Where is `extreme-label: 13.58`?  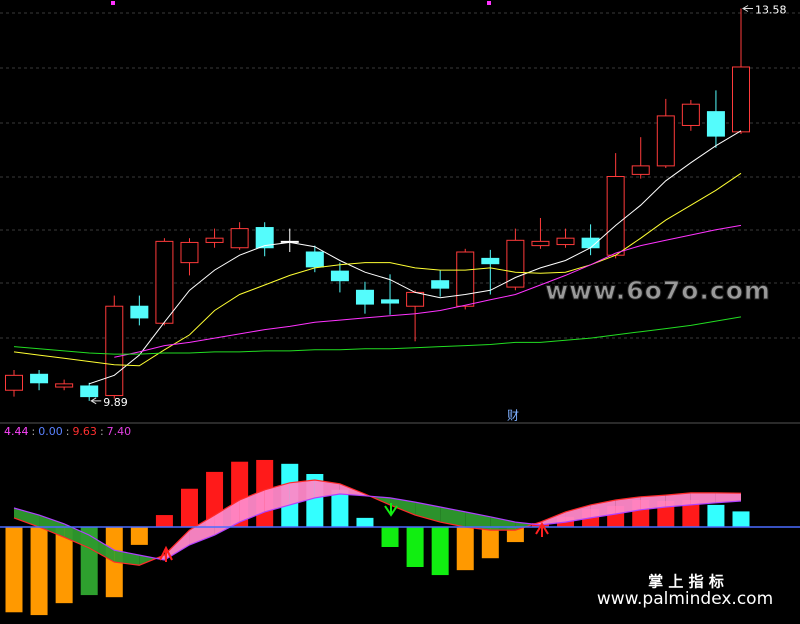
extreme-label: 13.58 is located at coordinates (771, 10).